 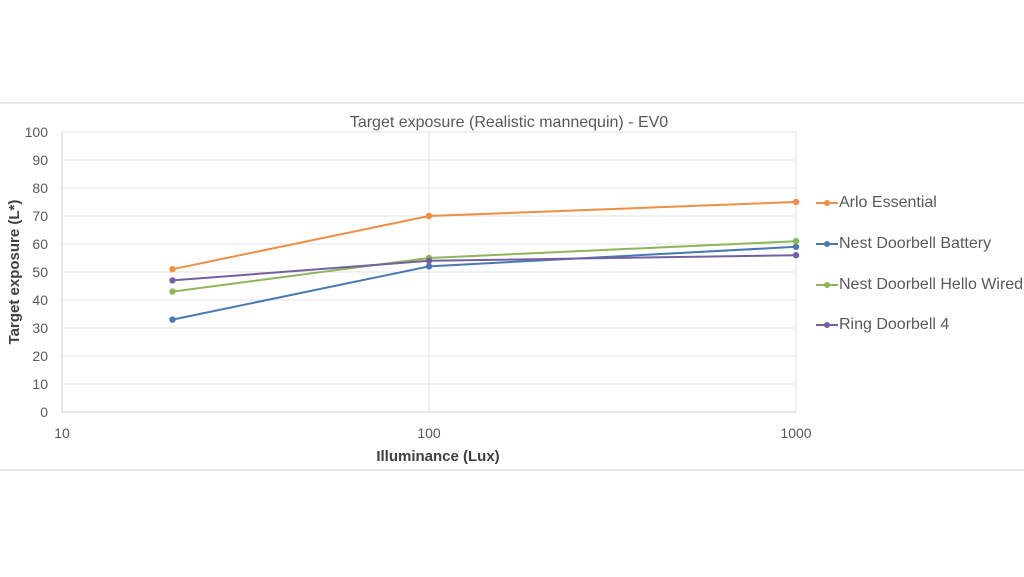 What do you see at coordinates (40, 384) in the screenshot?
I see `y-tick-label: 10` at bounding box center [40, 384].